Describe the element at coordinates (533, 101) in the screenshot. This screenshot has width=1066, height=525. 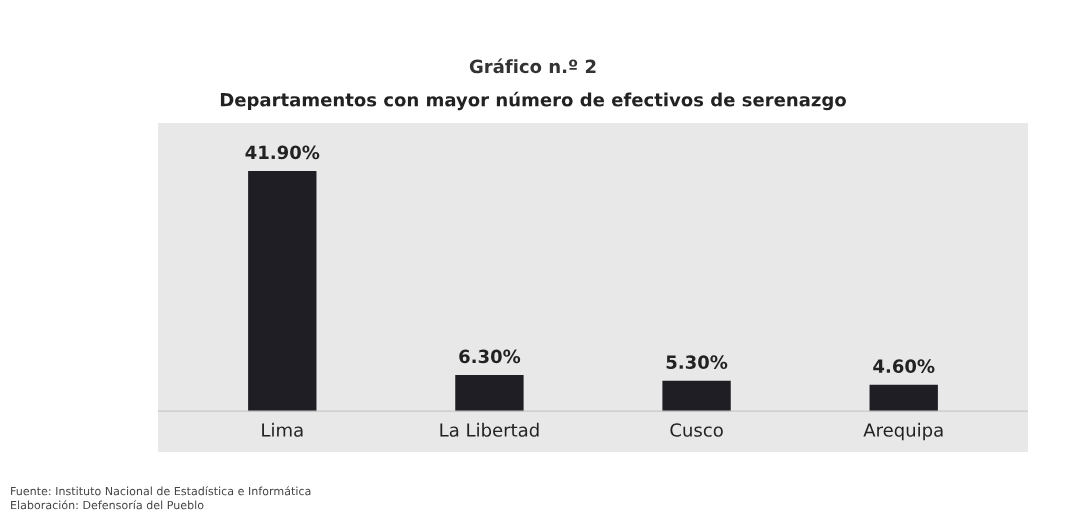
I see `chart-subtitle: Departamentos con mayor número de efectivos de serenazgo` at that location.